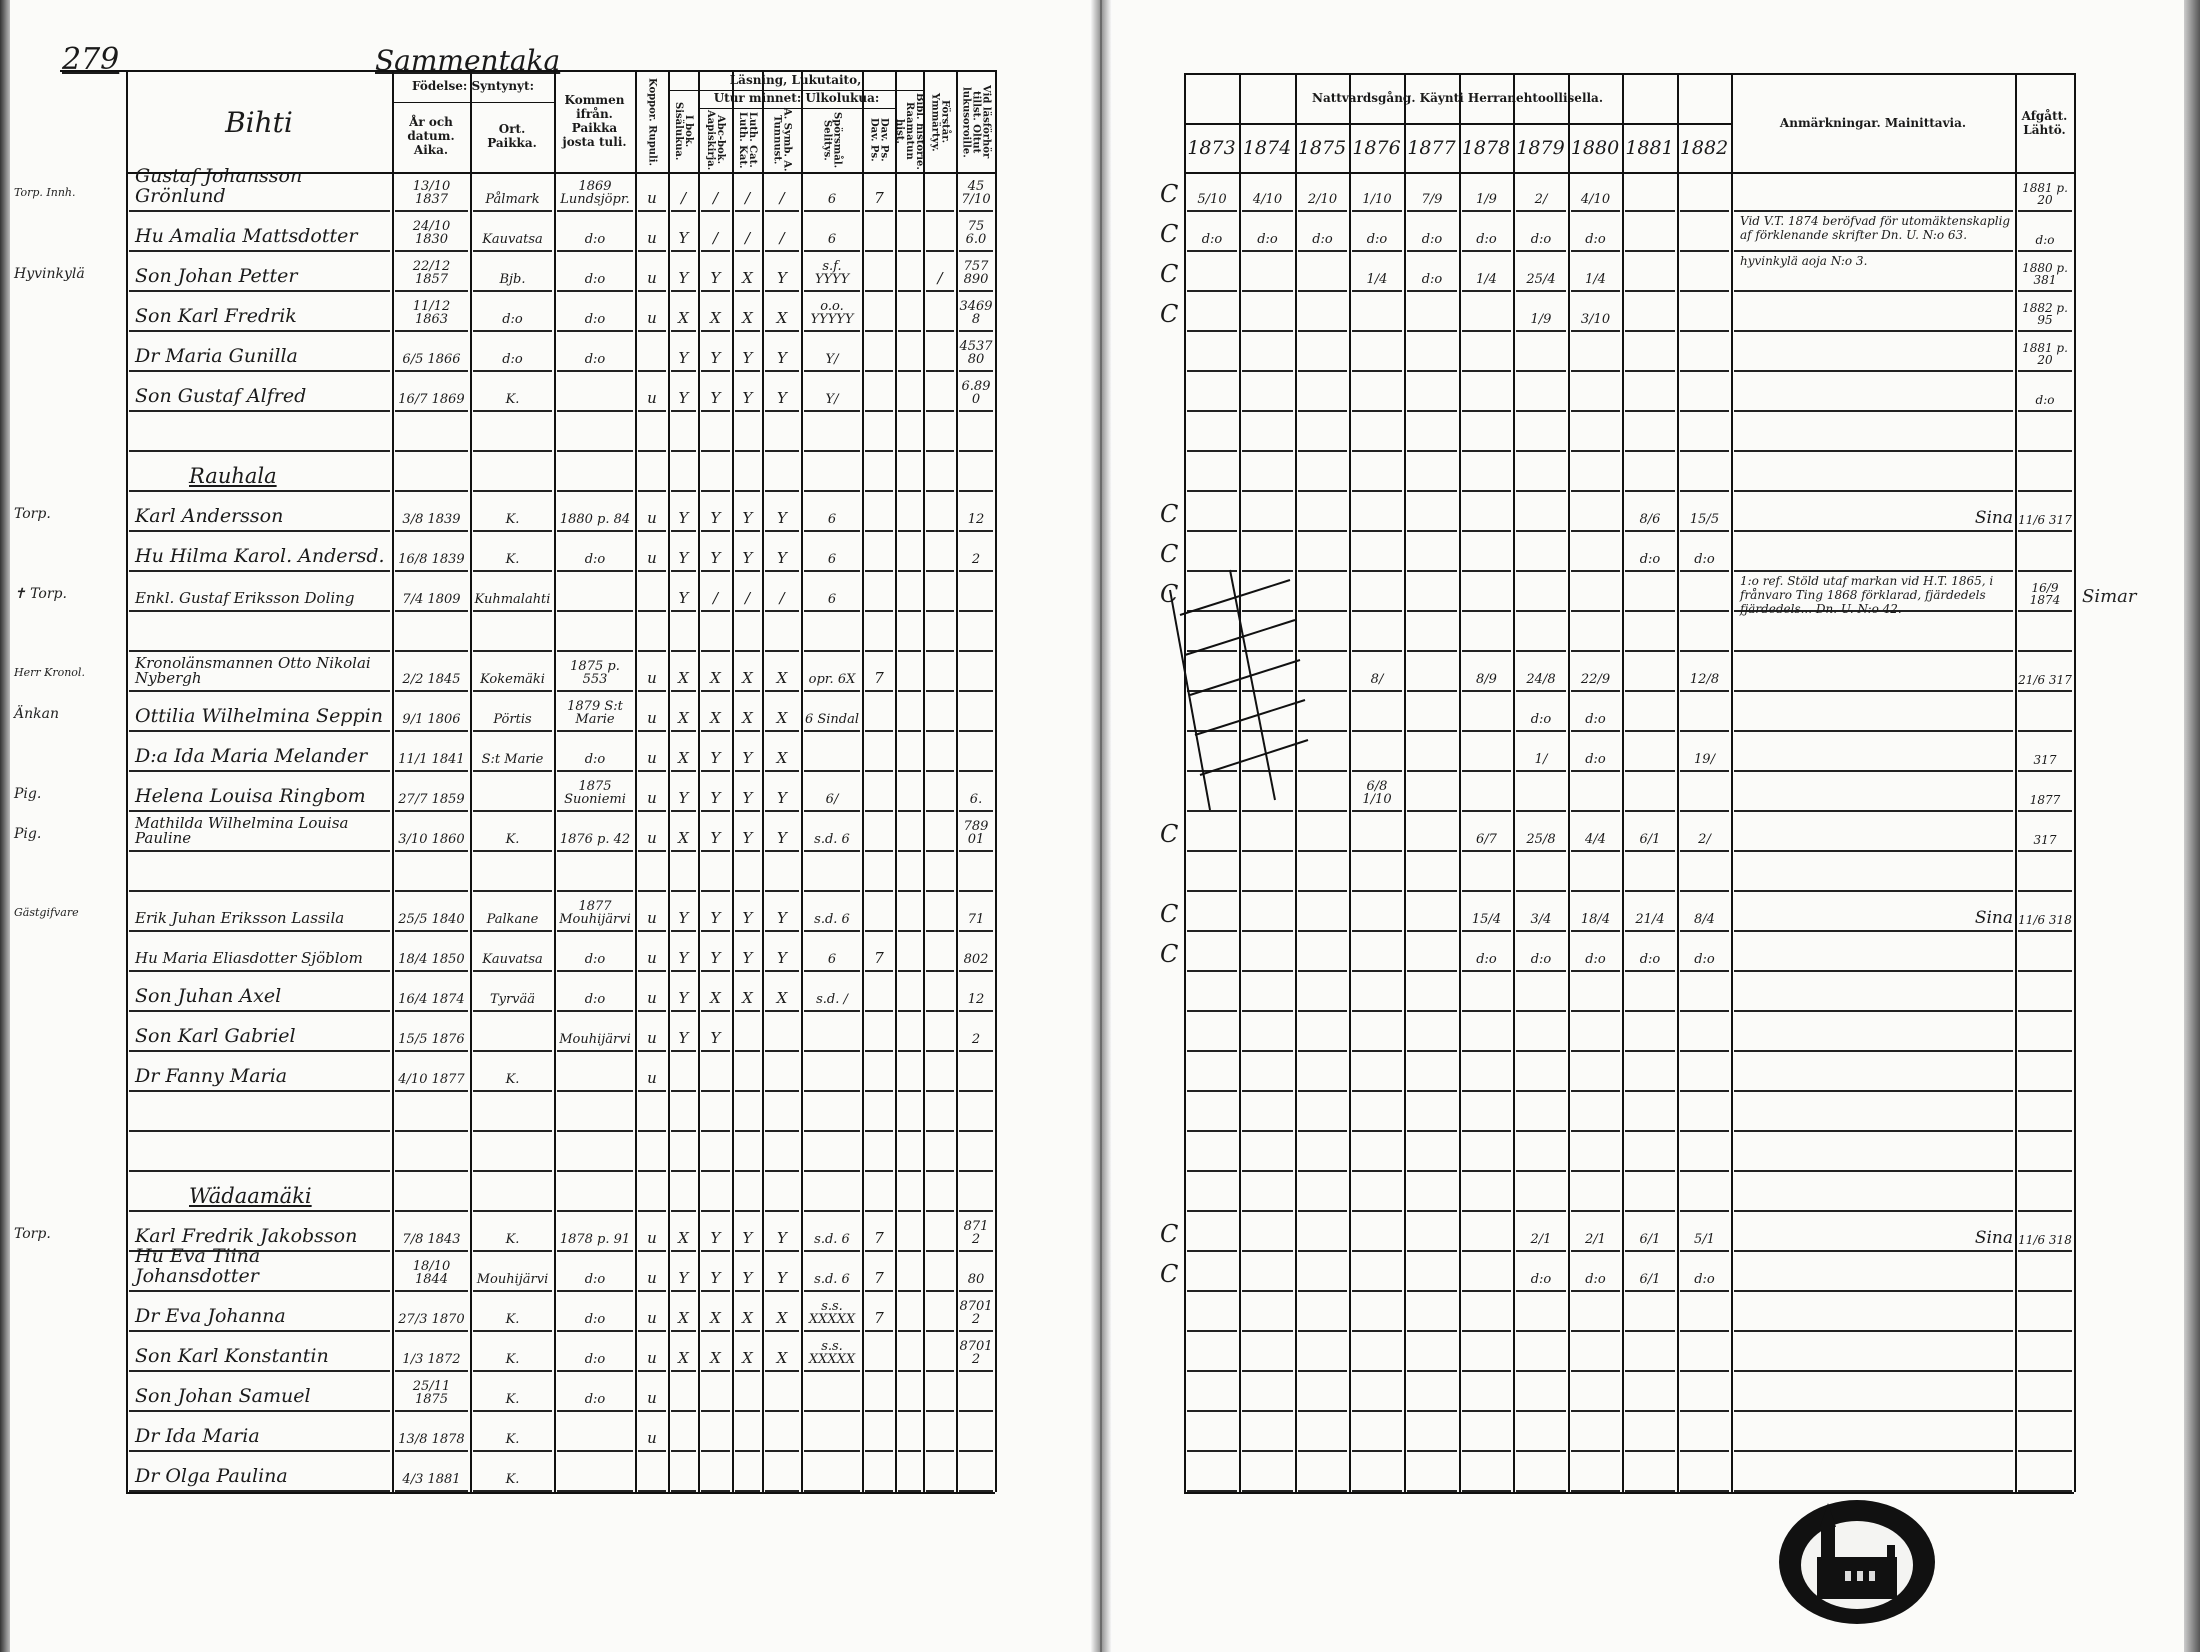  Describe the element at coordinates (595, 832) in the screenshot. I see `came-from-cell: 1876 p. 42` at that location.